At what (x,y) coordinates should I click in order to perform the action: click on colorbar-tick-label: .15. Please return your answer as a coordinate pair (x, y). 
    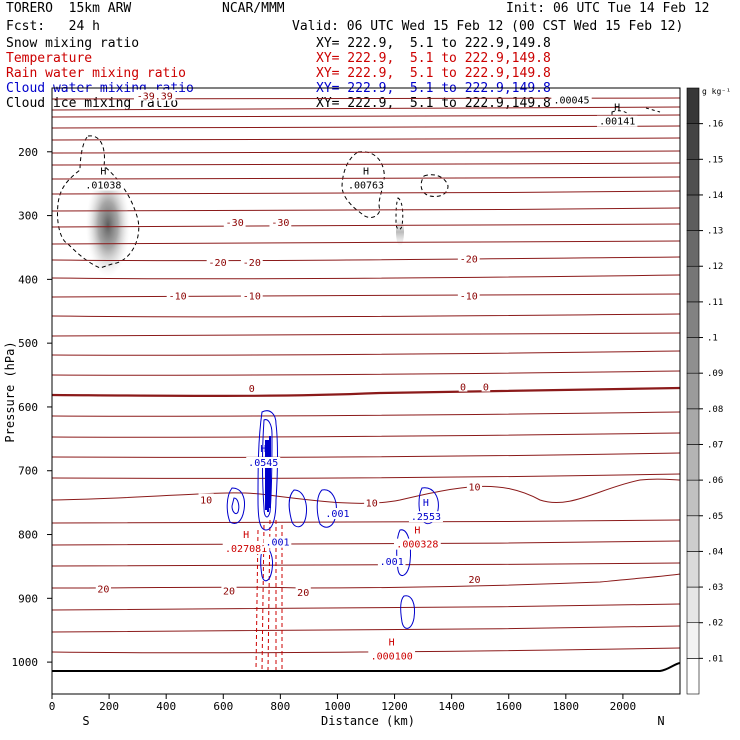
    Looking at the image, I should click on (715, 160).